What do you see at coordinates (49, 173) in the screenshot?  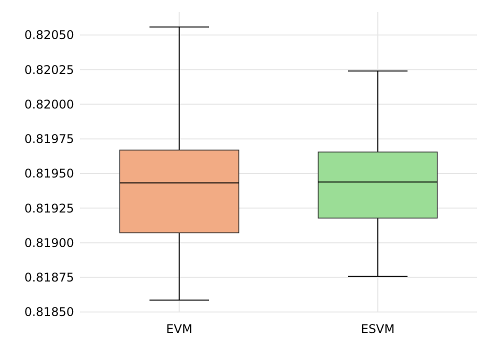 I see `y-tick-label: 0.81950` at bounding box center [49, 173].